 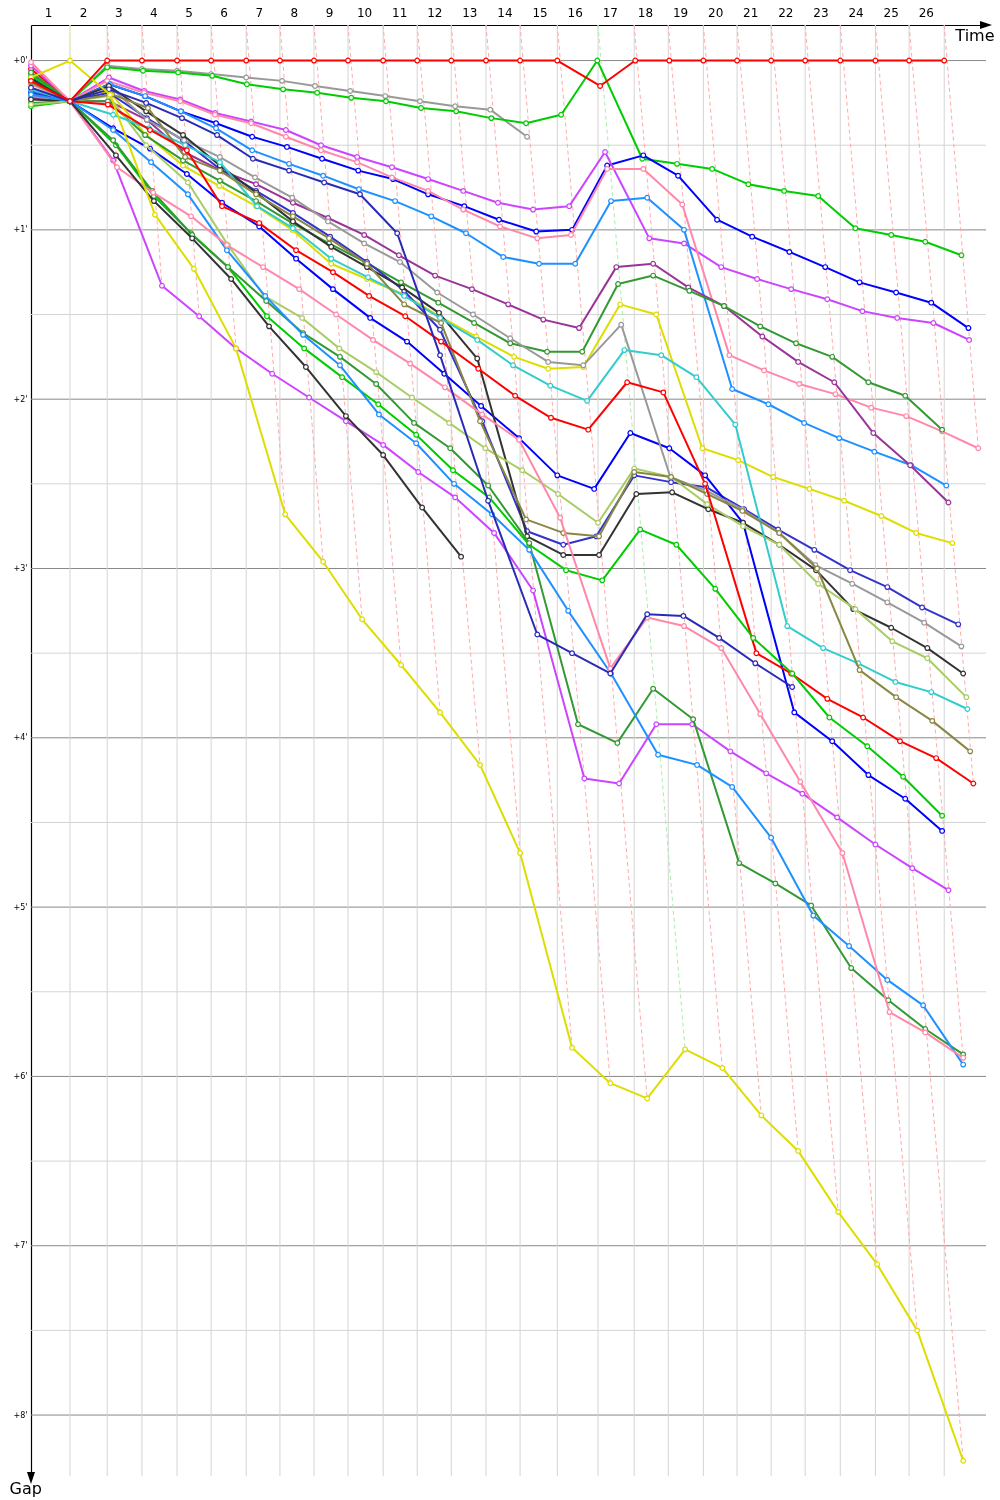 What do you see at coordinates (25, 1488) in the screenshot?
I see `y-axis-title: Gap` at bounding box center [25, 1488].